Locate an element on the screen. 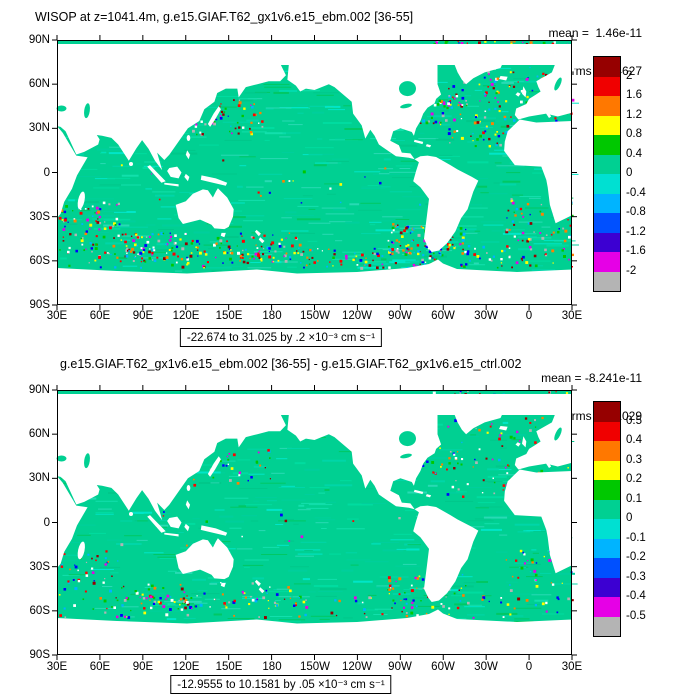  colorbar-label: -1.2 is located at coordinates (636, 231).